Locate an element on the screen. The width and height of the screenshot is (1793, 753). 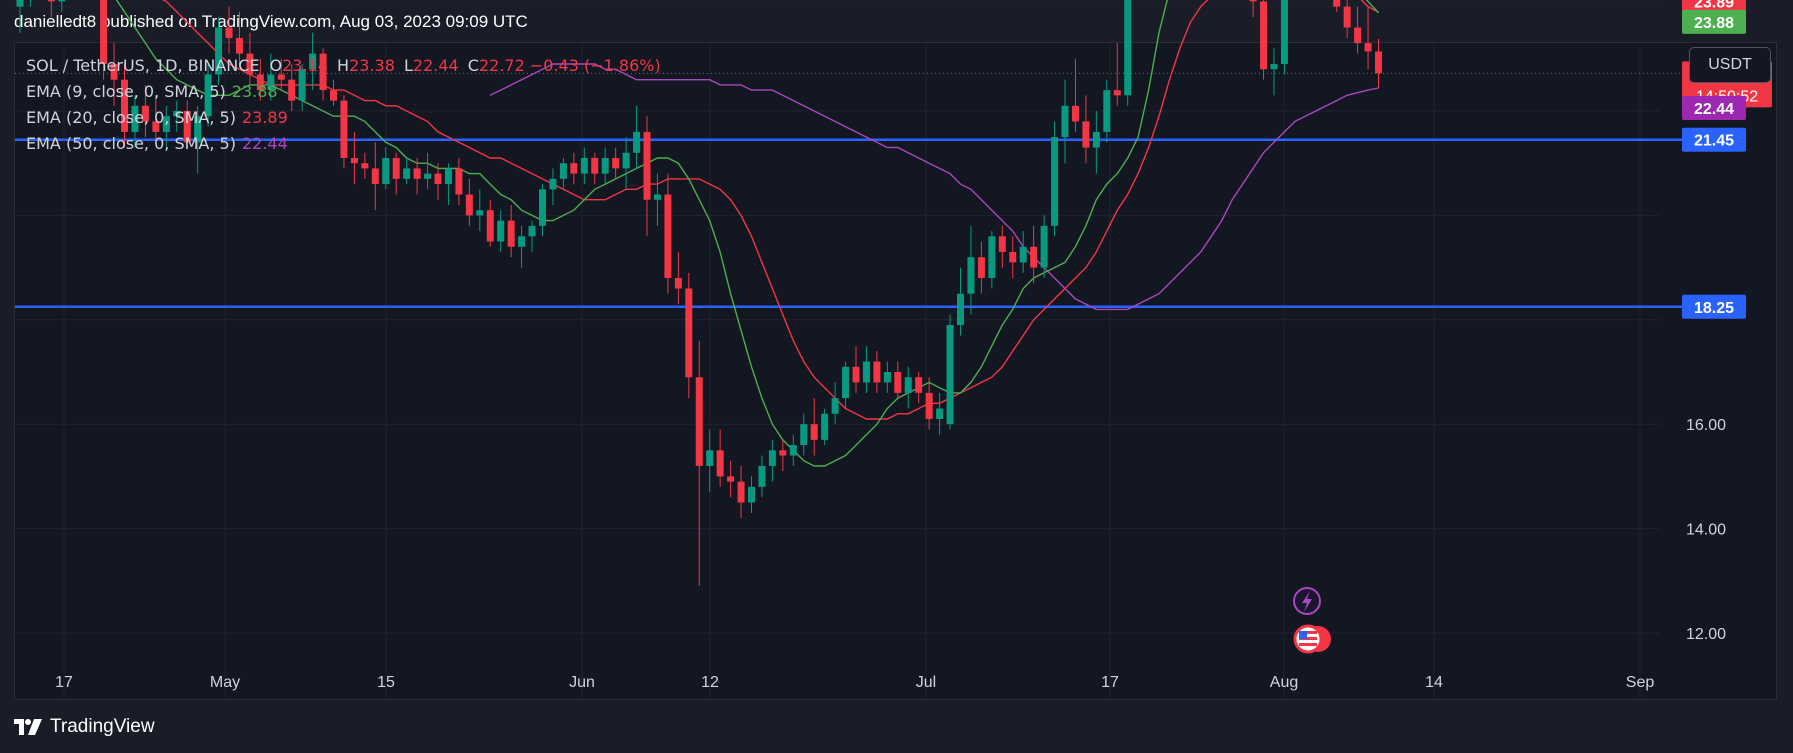
footer-brand: TradingView is located at coordinates (84, 727).